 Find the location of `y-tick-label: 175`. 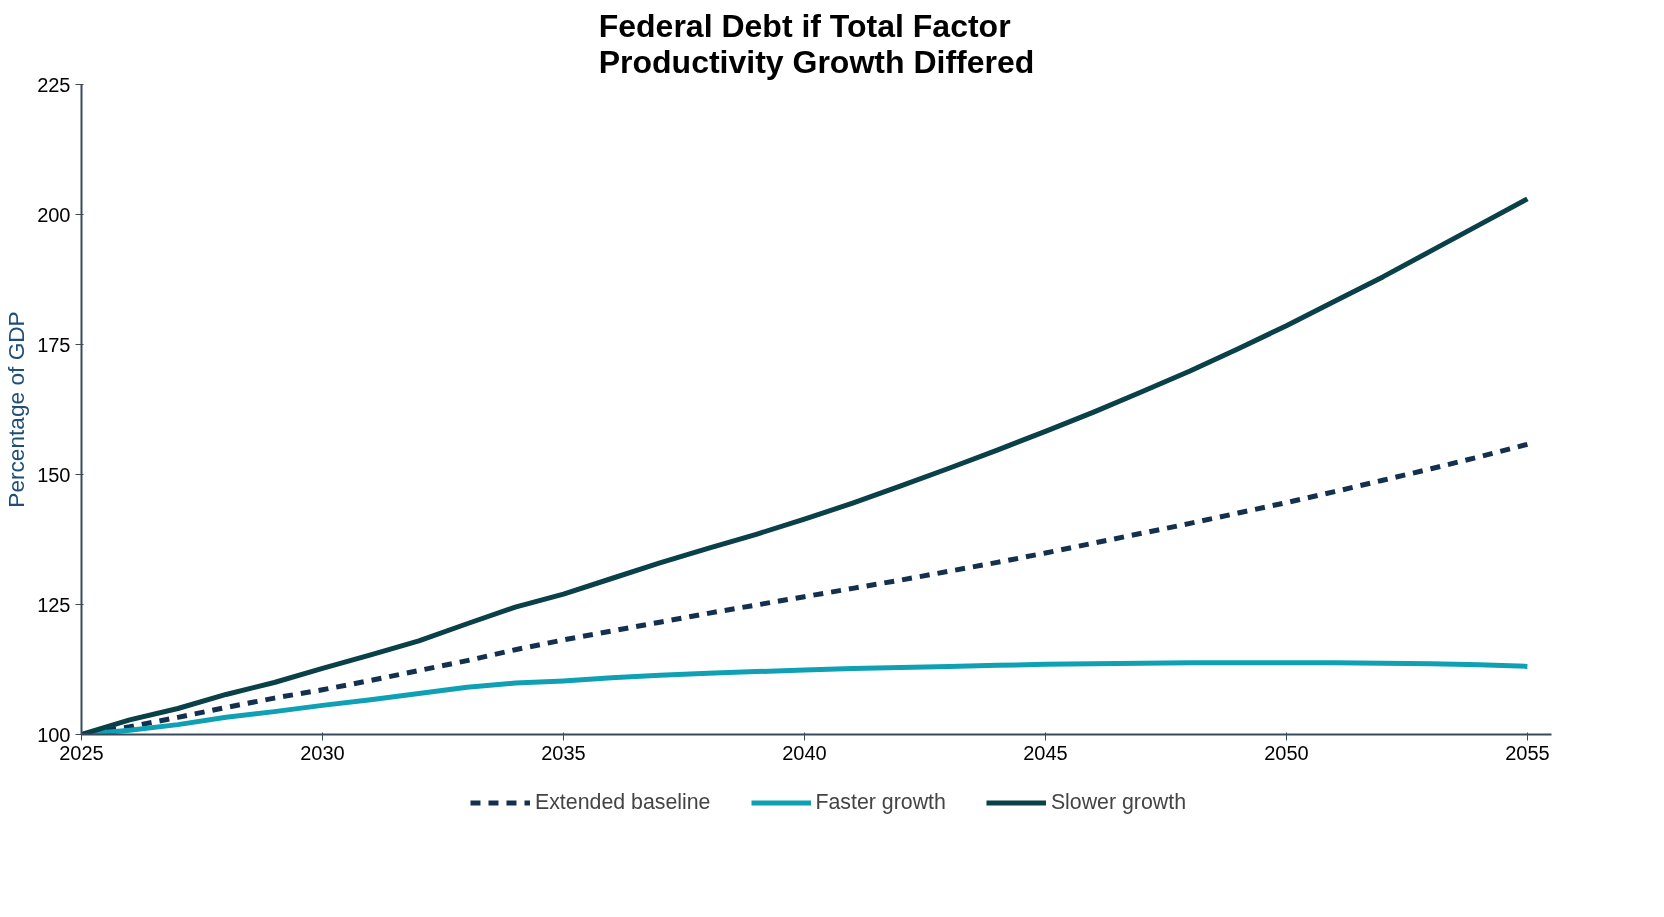

y-tick-label: 175 is located at coordinates (54, 344).